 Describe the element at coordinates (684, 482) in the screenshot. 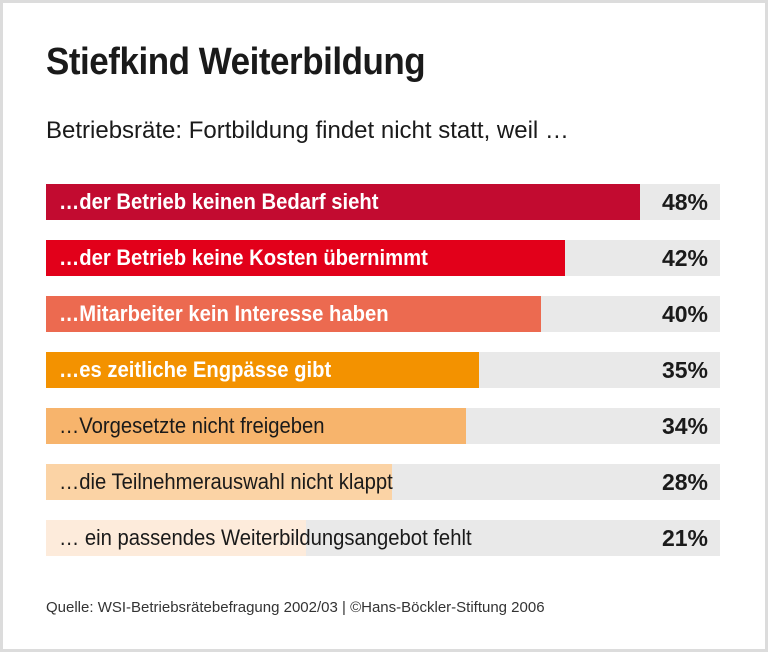

I see `value-label: 28%` at that location.